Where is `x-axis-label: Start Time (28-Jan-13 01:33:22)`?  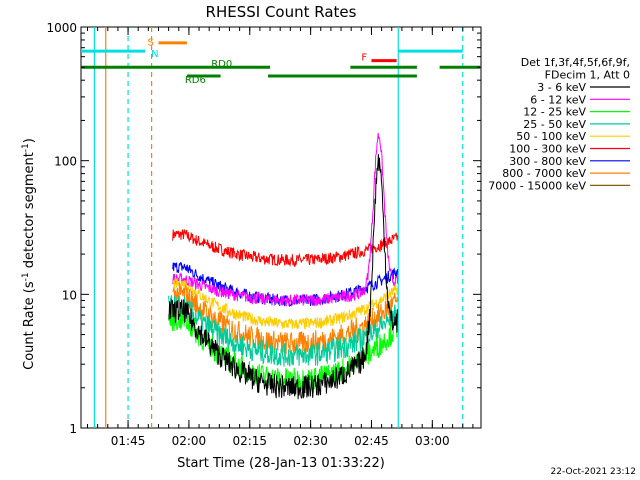
x-axis-label: Start Time (28-Jan-13 01:33:22) is located at coordinates (281, 463).